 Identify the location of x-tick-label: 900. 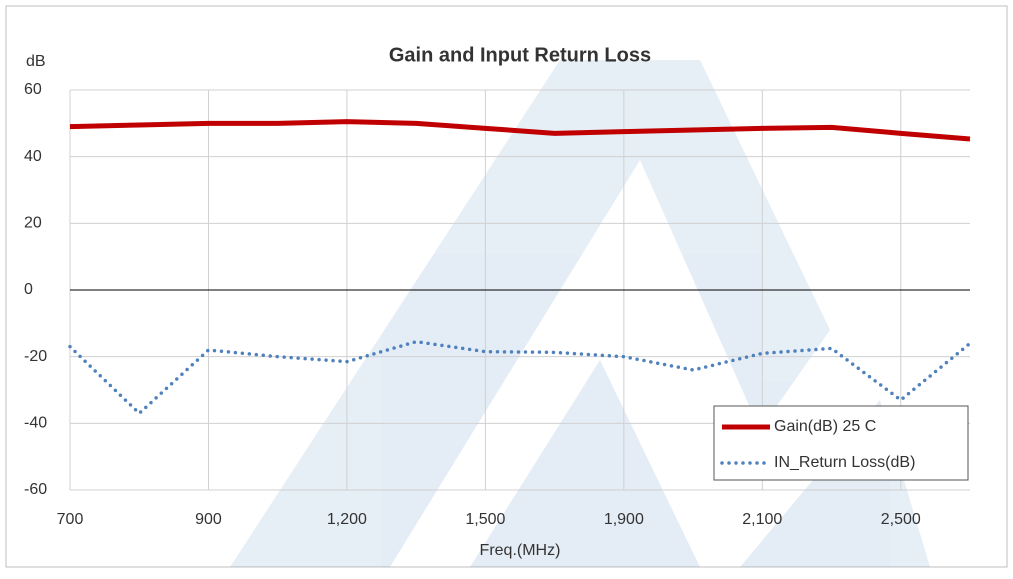
(208, 519).